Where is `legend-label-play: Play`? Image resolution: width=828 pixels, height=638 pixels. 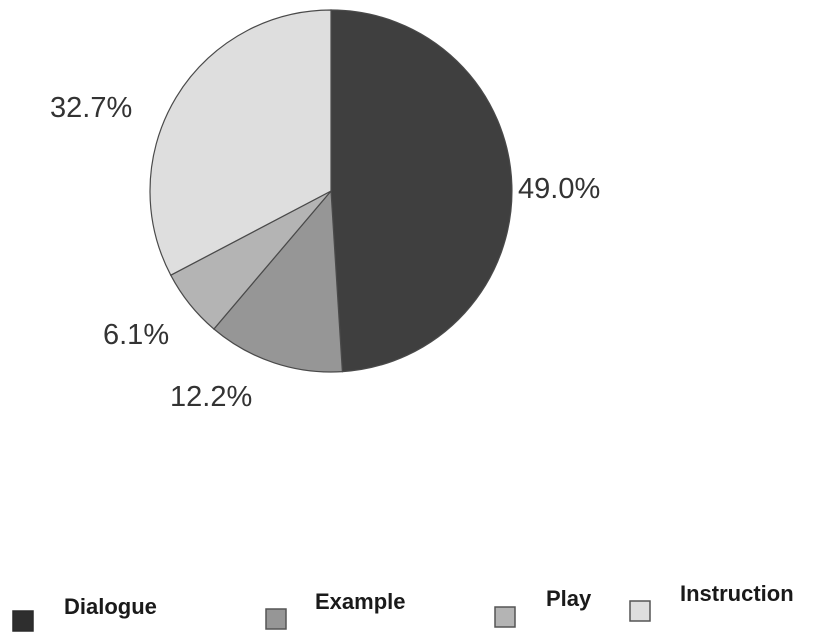 legend-label-play: Play is located at coordinates (569, 598).